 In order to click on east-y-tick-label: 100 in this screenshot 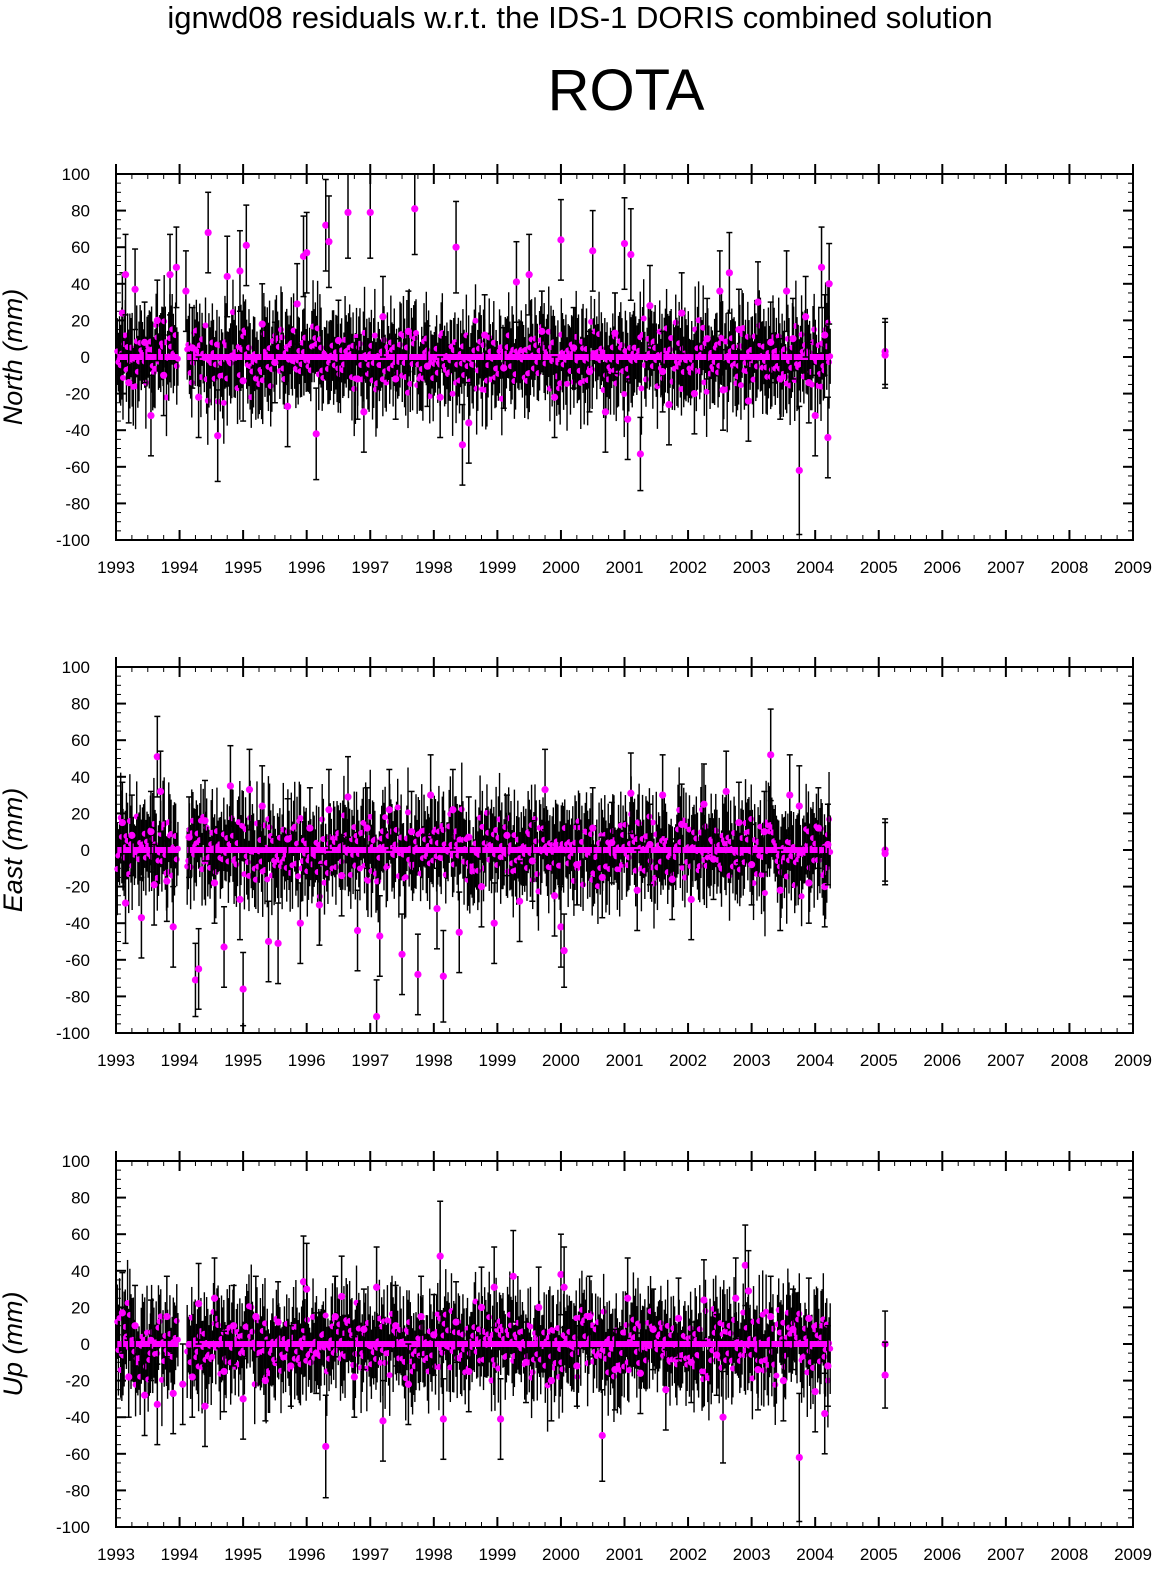, I will do `click(76, 667)`.